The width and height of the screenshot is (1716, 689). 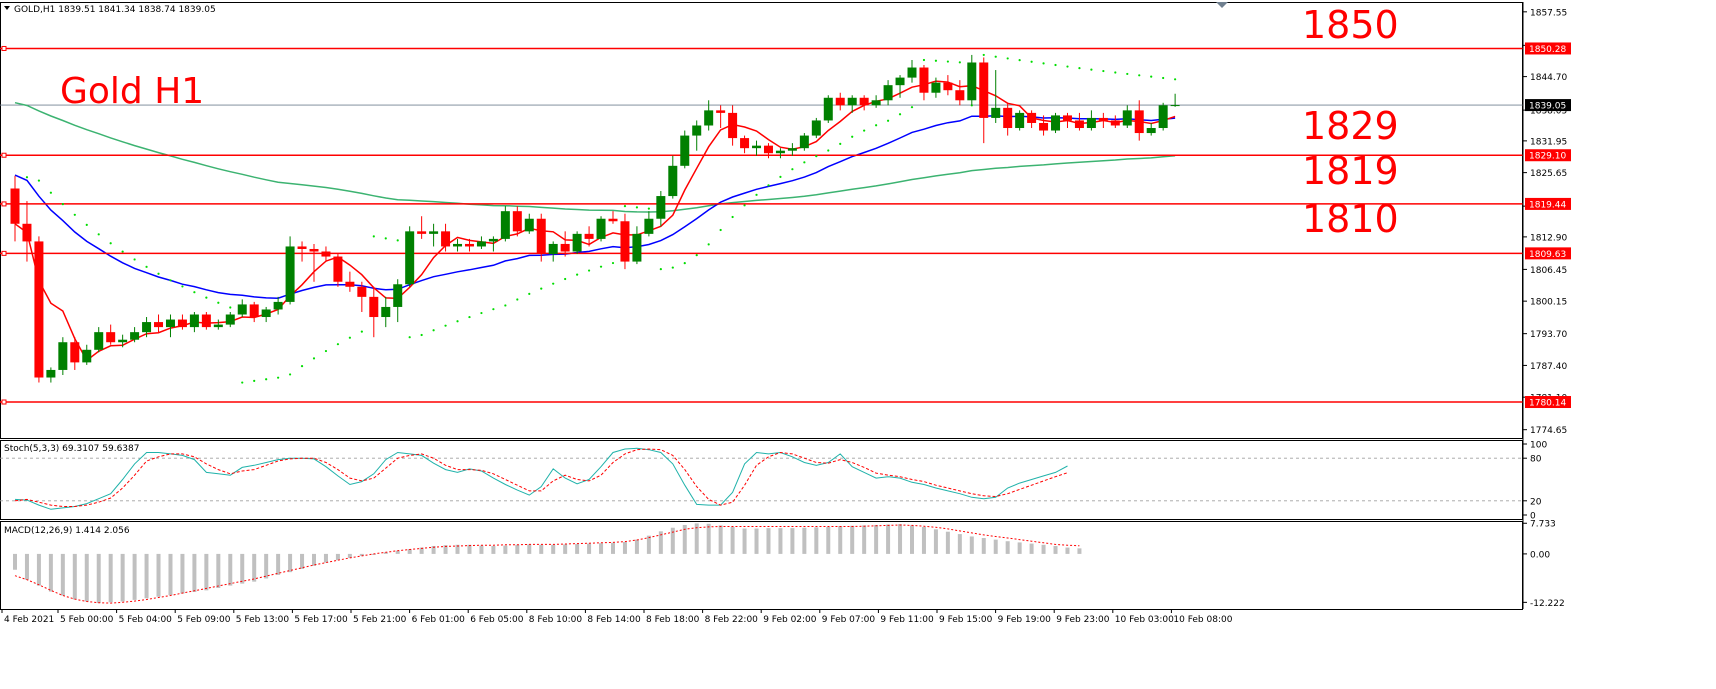 I want to click on level-annotation: 1810, so click(x=1350, y=219).